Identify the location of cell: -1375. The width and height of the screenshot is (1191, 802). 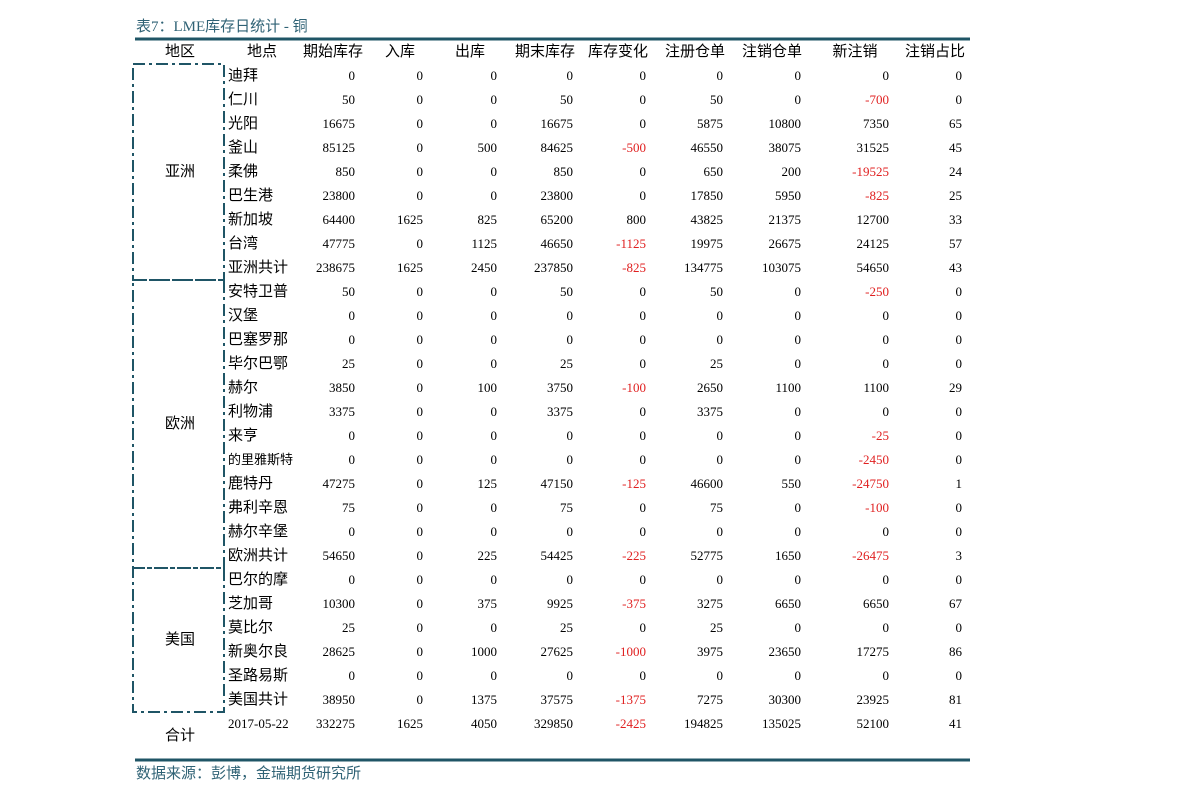
(630, 699).